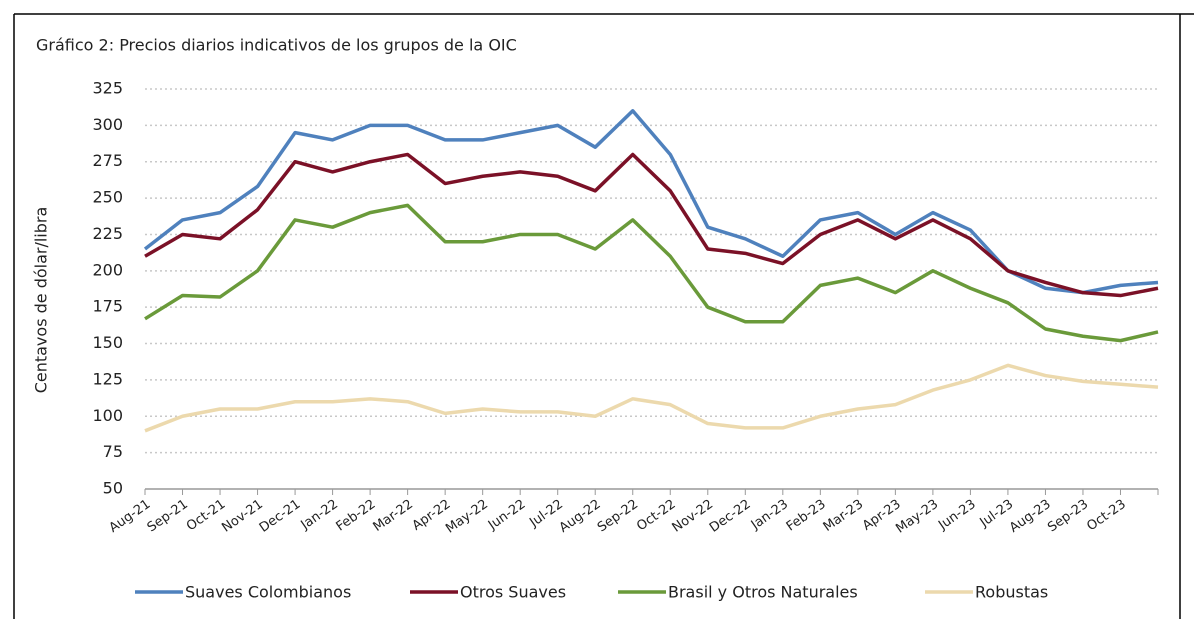  Describe the element at coordinates (1106, 515) in the screenshot. I see `x-tick-label: Oct-23` at that location.